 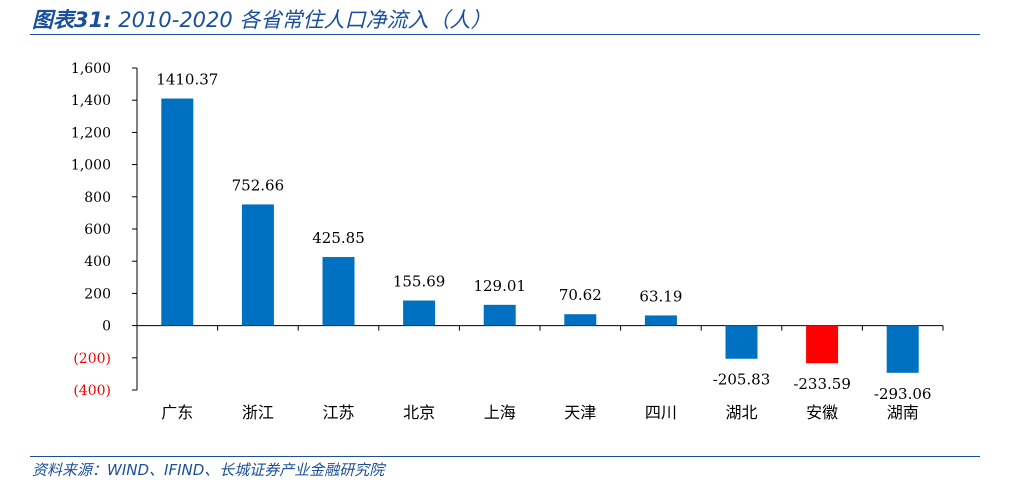 What do you see at coordinates (258, 185) in the screenshot?
I see `data-label: 752.66` at bounding box center [258, 185].